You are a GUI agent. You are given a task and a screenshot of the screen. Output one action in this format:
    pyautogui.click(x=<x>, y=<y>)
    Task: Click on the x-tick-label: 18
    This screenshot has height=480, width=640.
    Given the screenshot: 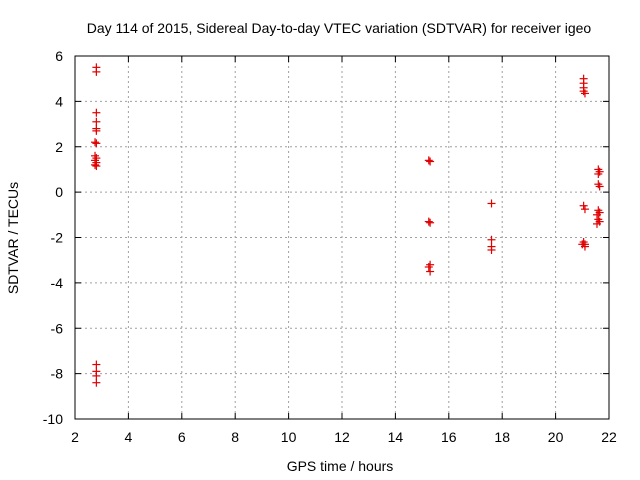 What is the action you would take?
    pyautogui.click(x=502, y=437)
    